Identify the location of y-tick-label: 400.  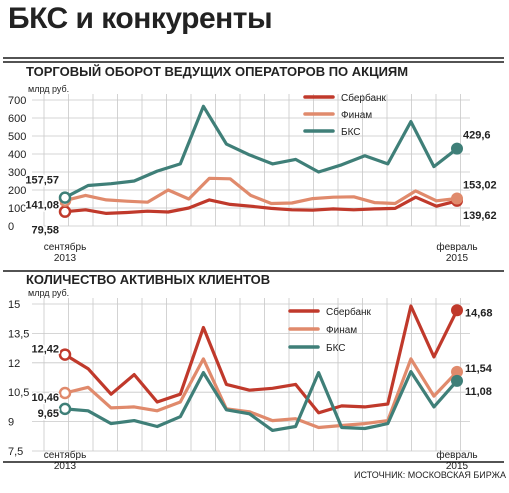
(17, 155).